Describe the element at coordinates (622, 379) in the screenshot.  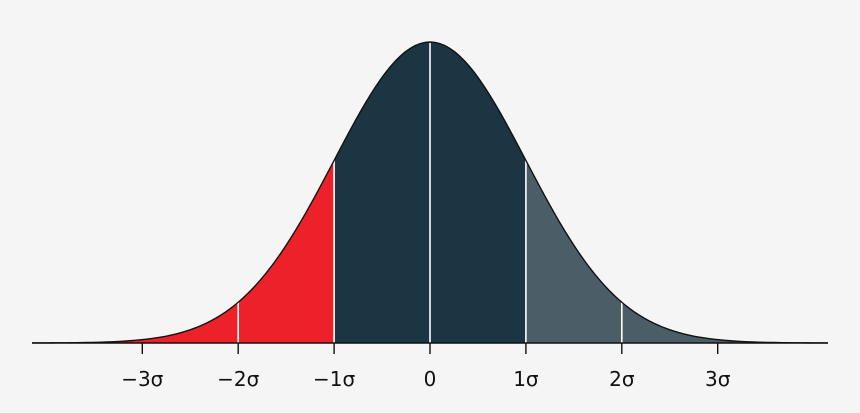
I see `x-tick-label: 2σ` at that location.